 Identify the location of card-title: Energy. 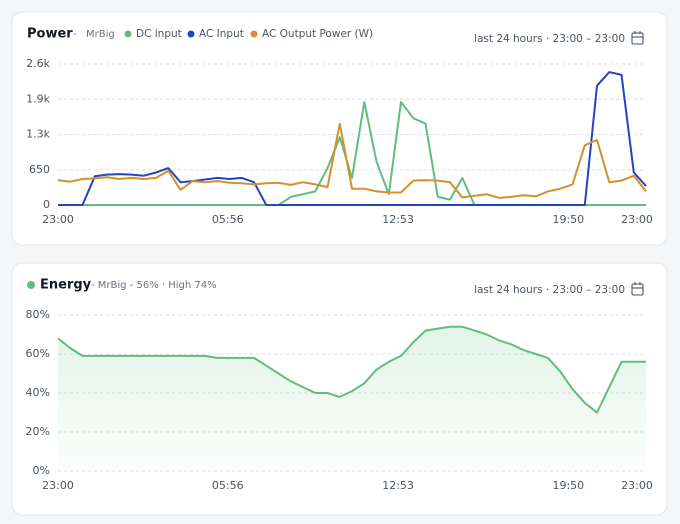
(66, 285).